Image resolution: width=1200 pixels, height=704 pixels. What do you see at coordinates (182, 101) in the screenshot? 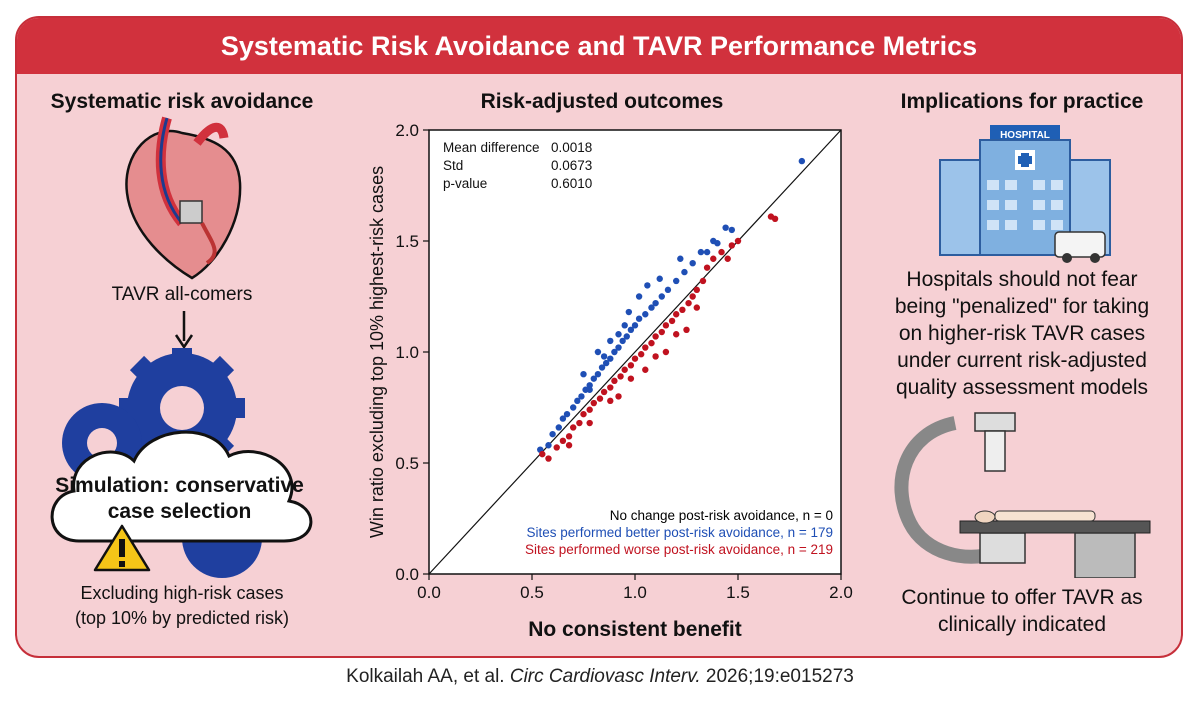
I see `left-column-title: Systematic risk avoidance` at bounding box center [182, 101].